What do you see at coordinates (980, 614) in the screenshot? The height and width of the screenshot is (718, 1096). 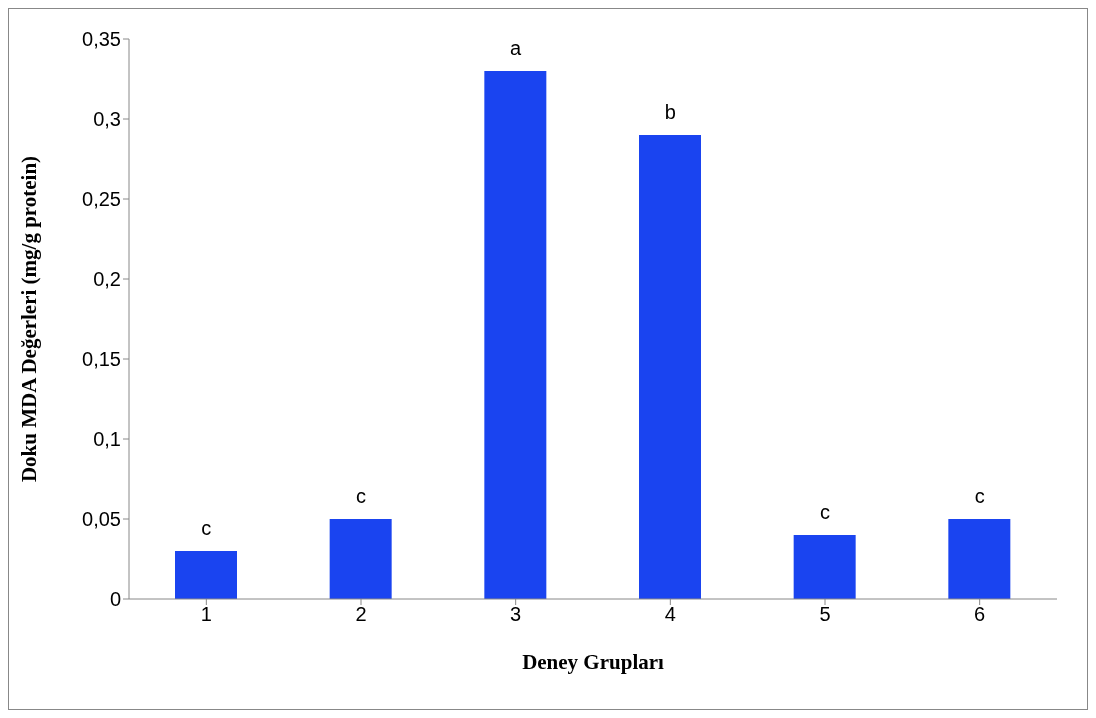 I see `x-tick-label: 6` at bounding box center [980, 614].